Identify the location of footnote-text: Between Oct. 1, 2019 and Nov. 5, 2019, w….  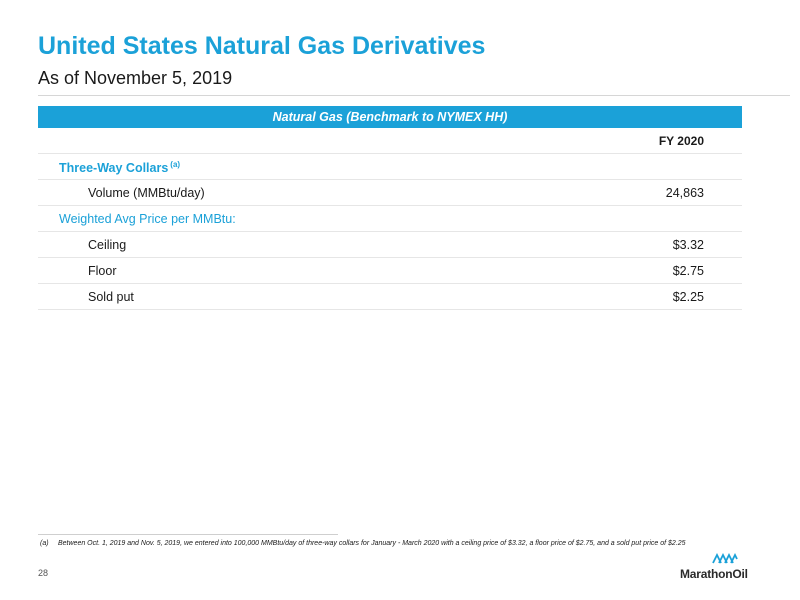
(372, 543).